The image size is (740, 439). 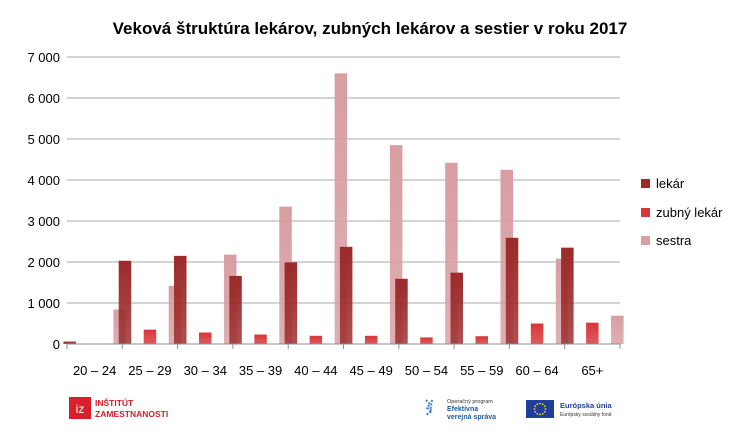 What do you see at coordinates (43, 303) in the screenshot?
I see `y-tick-label: 1 000` at bounding box center [43, 303].